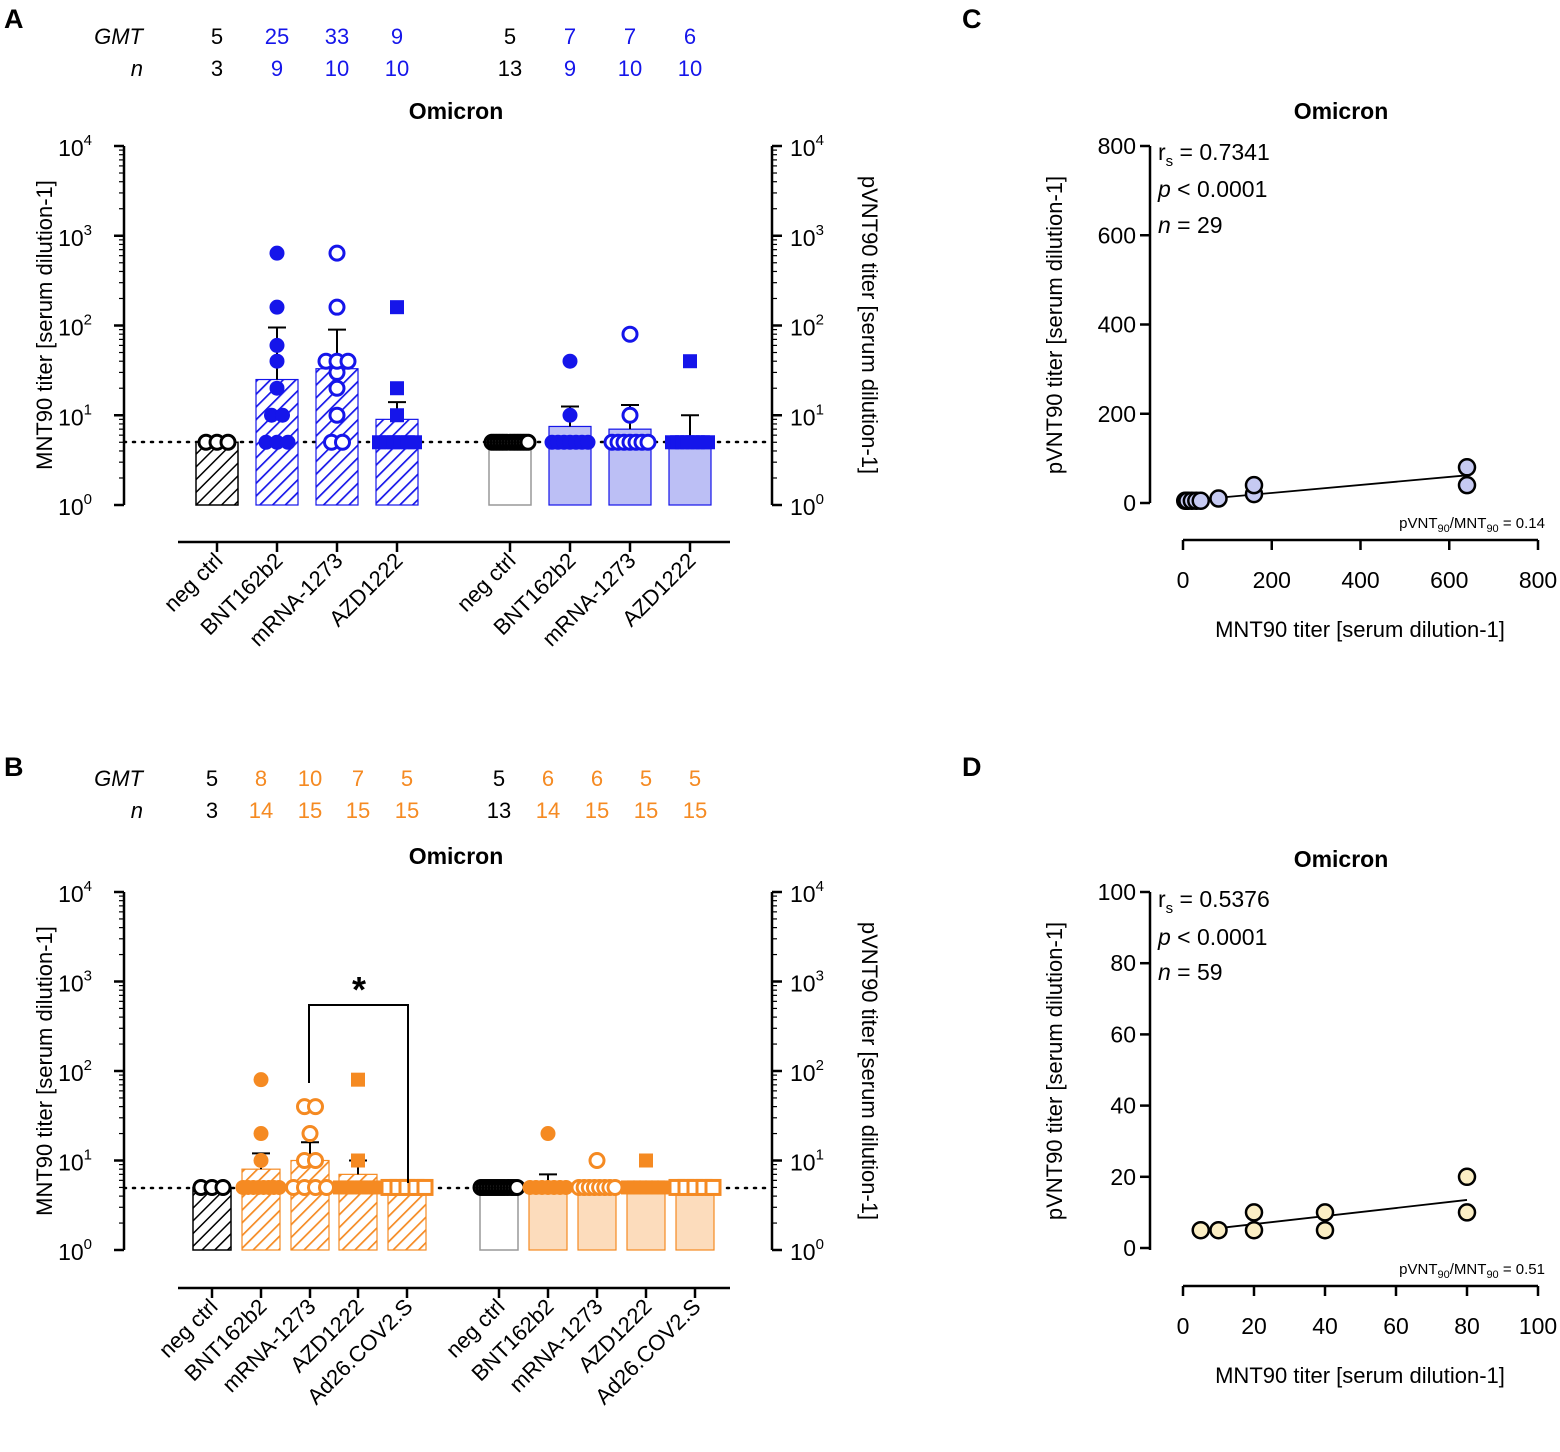 The width and height of the screenshot is (1560, 1452). What do you see at coordinates (212, 1218) in the screenshot?
I see `panel-b-mnt90-neg-ctrl-bar` at bounding box center [212, 1218].